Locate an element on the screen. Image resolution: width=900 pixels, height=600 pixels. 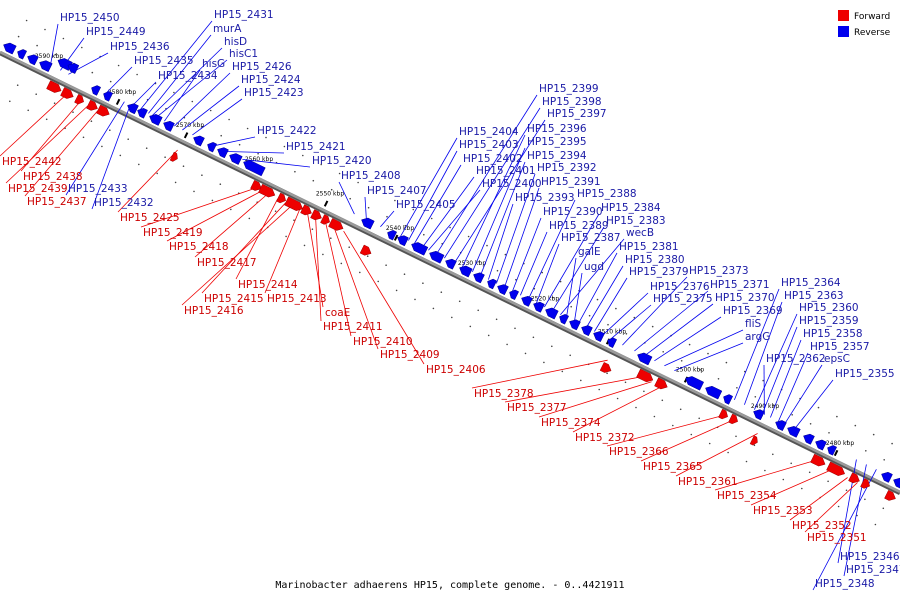
reverse-gene-label: HP15_2358 is located at coordinates (833, 334).